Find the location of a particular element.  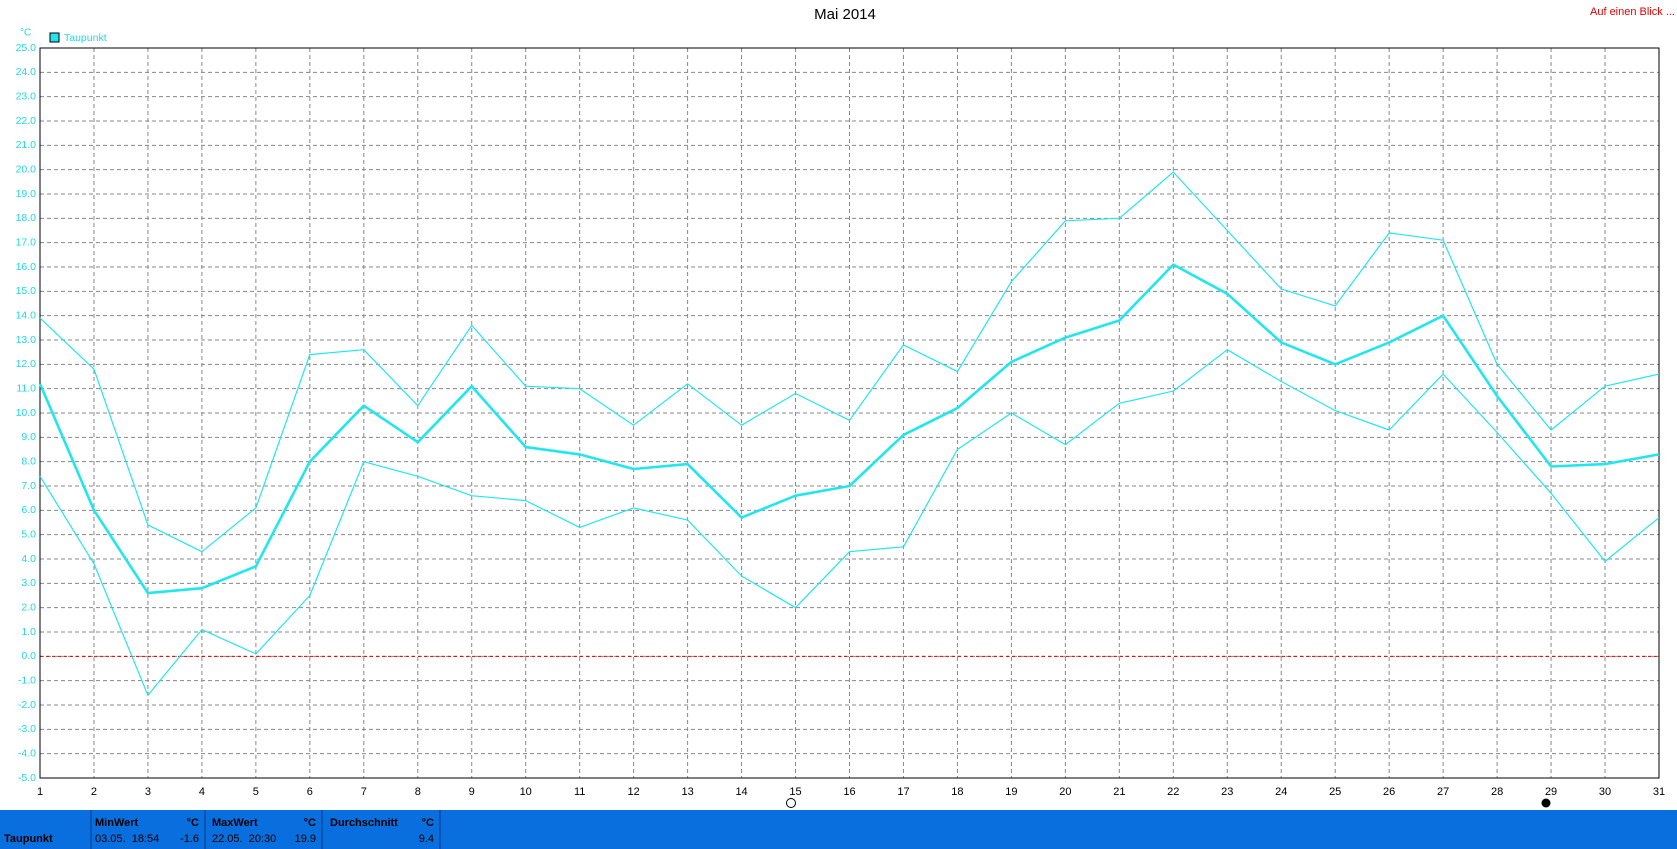

y-tick-label: 11.0 is located at coordinates (26, 388).